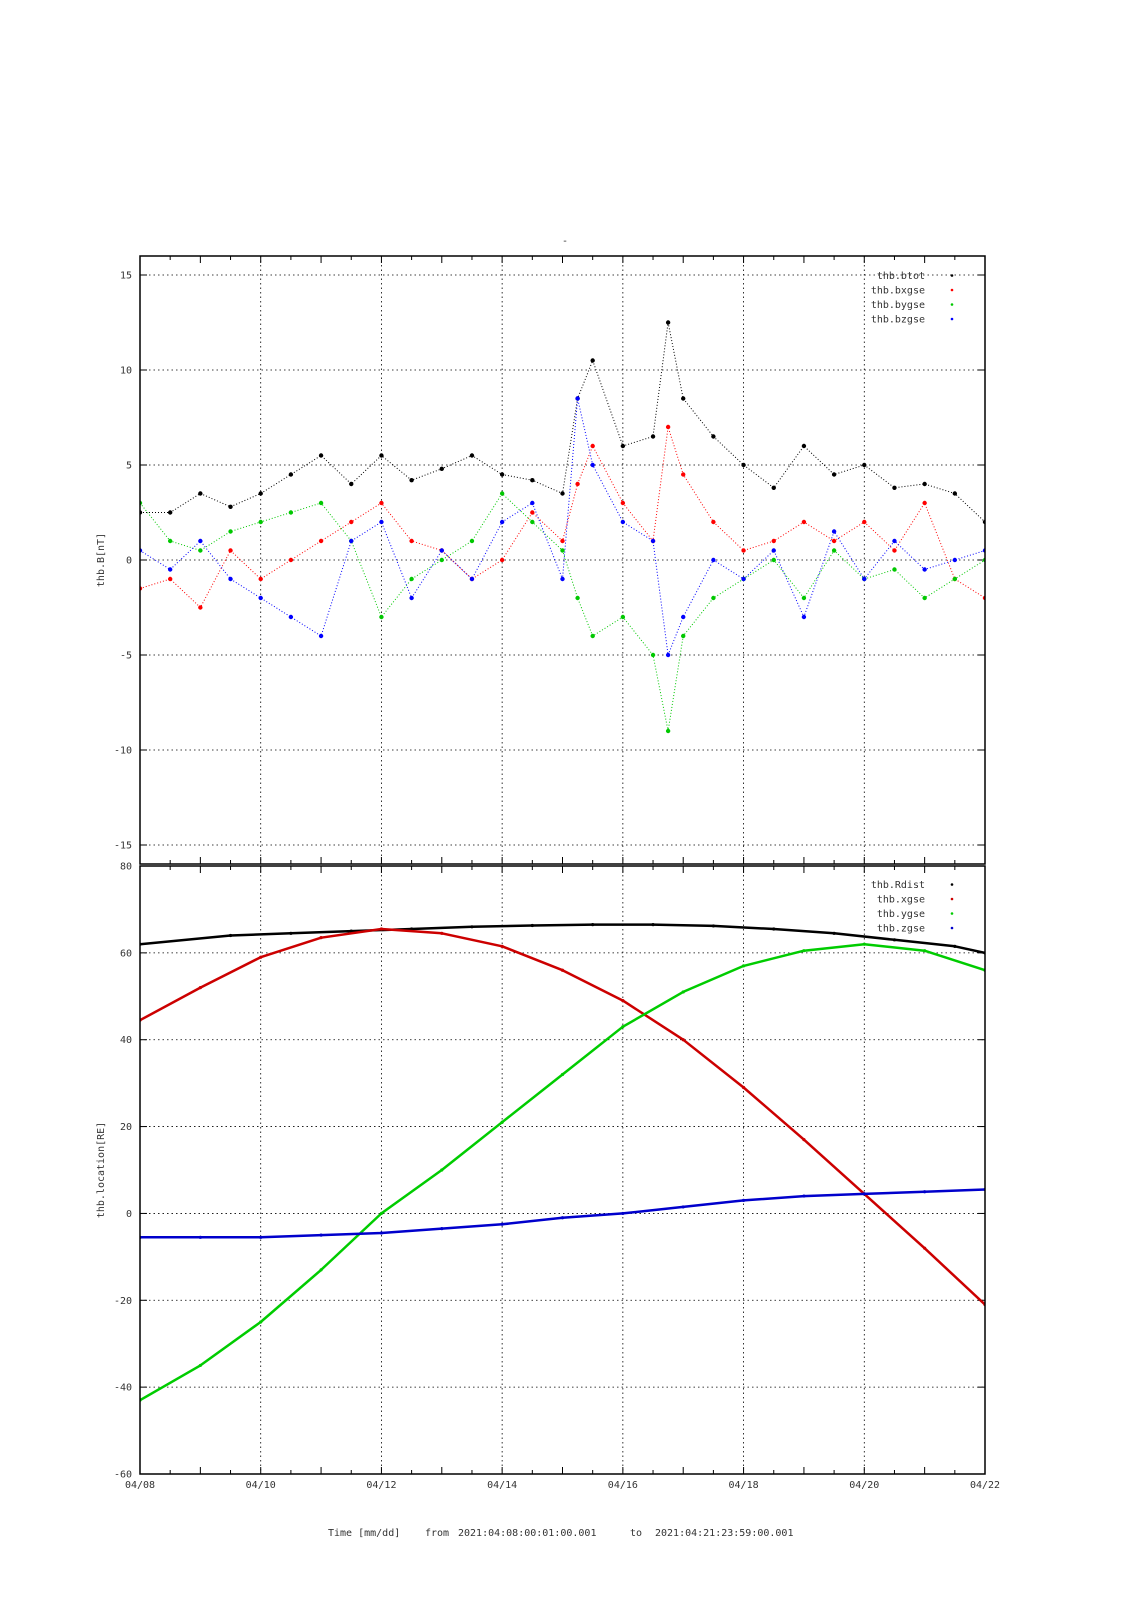 The height and width of the screenshot is (1600, 1131). I want to click on x-tick-label: 04/22, so click(985, 1485).